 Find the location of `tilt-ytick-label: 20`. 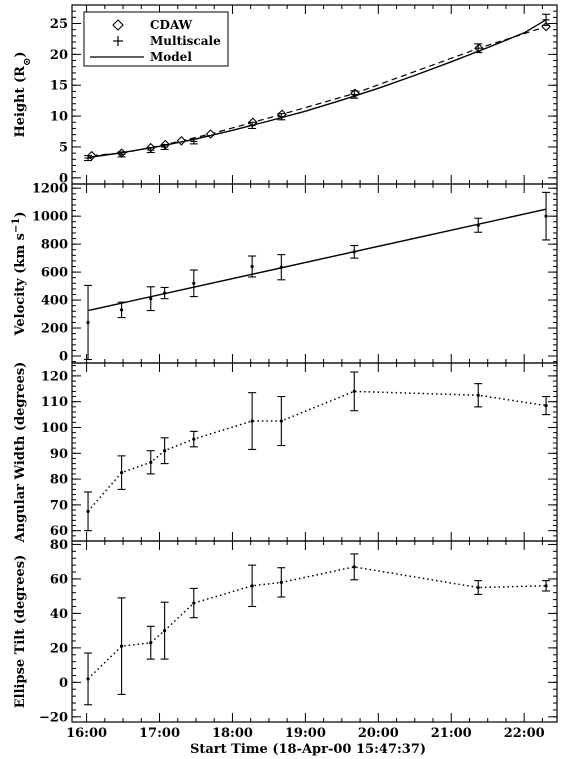

tilt-ytick-label: 20 is located at coordinates (59, 648).